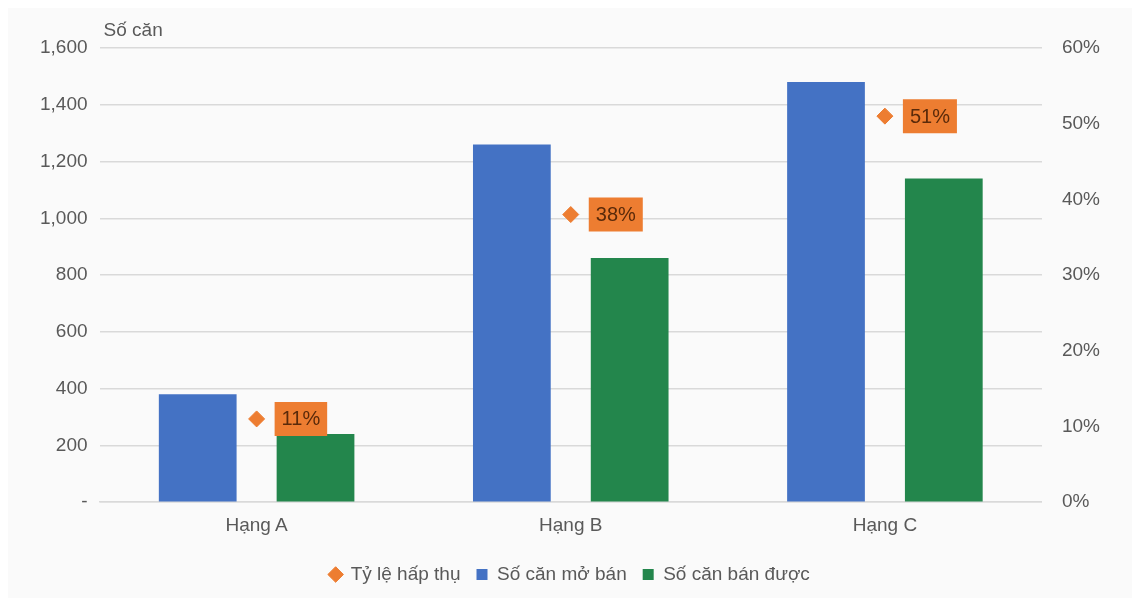 The width and height of the screenshot is (1140, 606). I want to click on y-tick-label: 1,400, so click(64, 104).